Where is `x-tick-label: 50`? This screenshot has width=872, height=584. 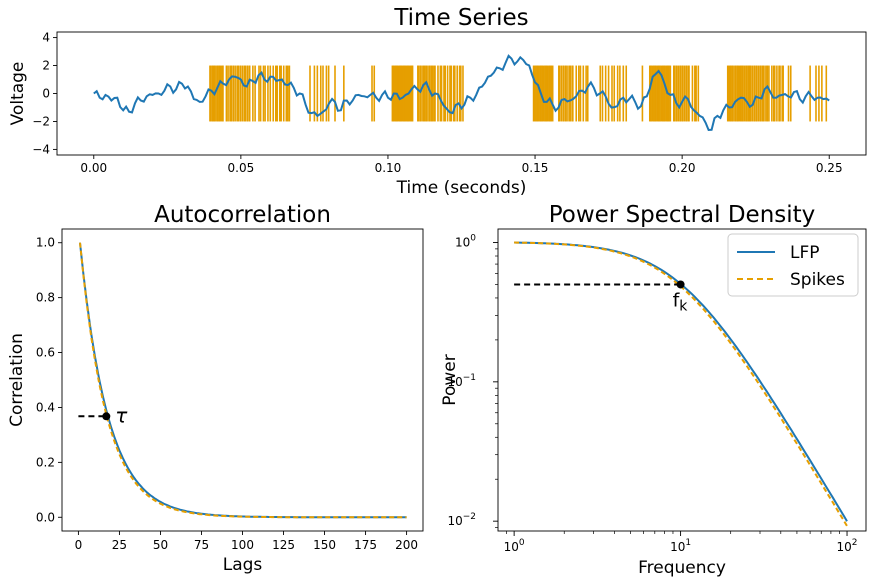
x-tick-label: 50 is located at coordinates (160, 545).